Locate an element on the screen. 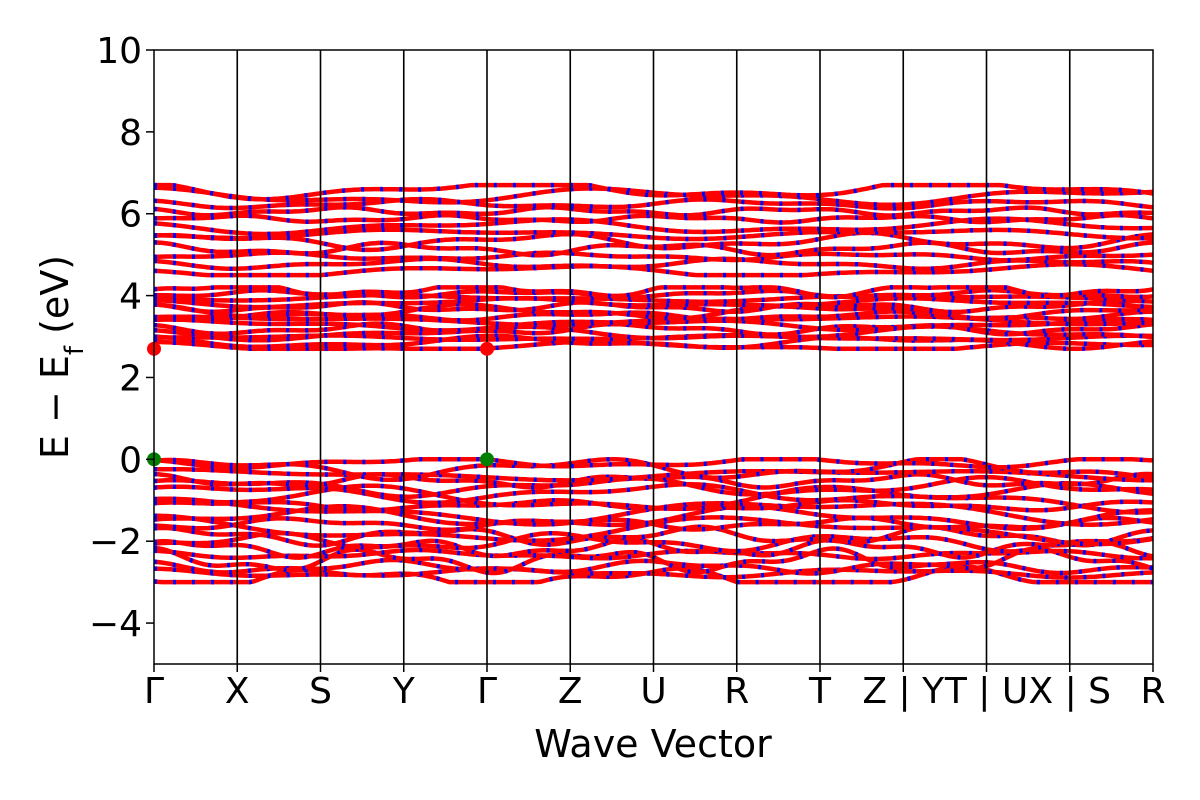  y-tick-label: 2 is located at coordinates (130, 378).